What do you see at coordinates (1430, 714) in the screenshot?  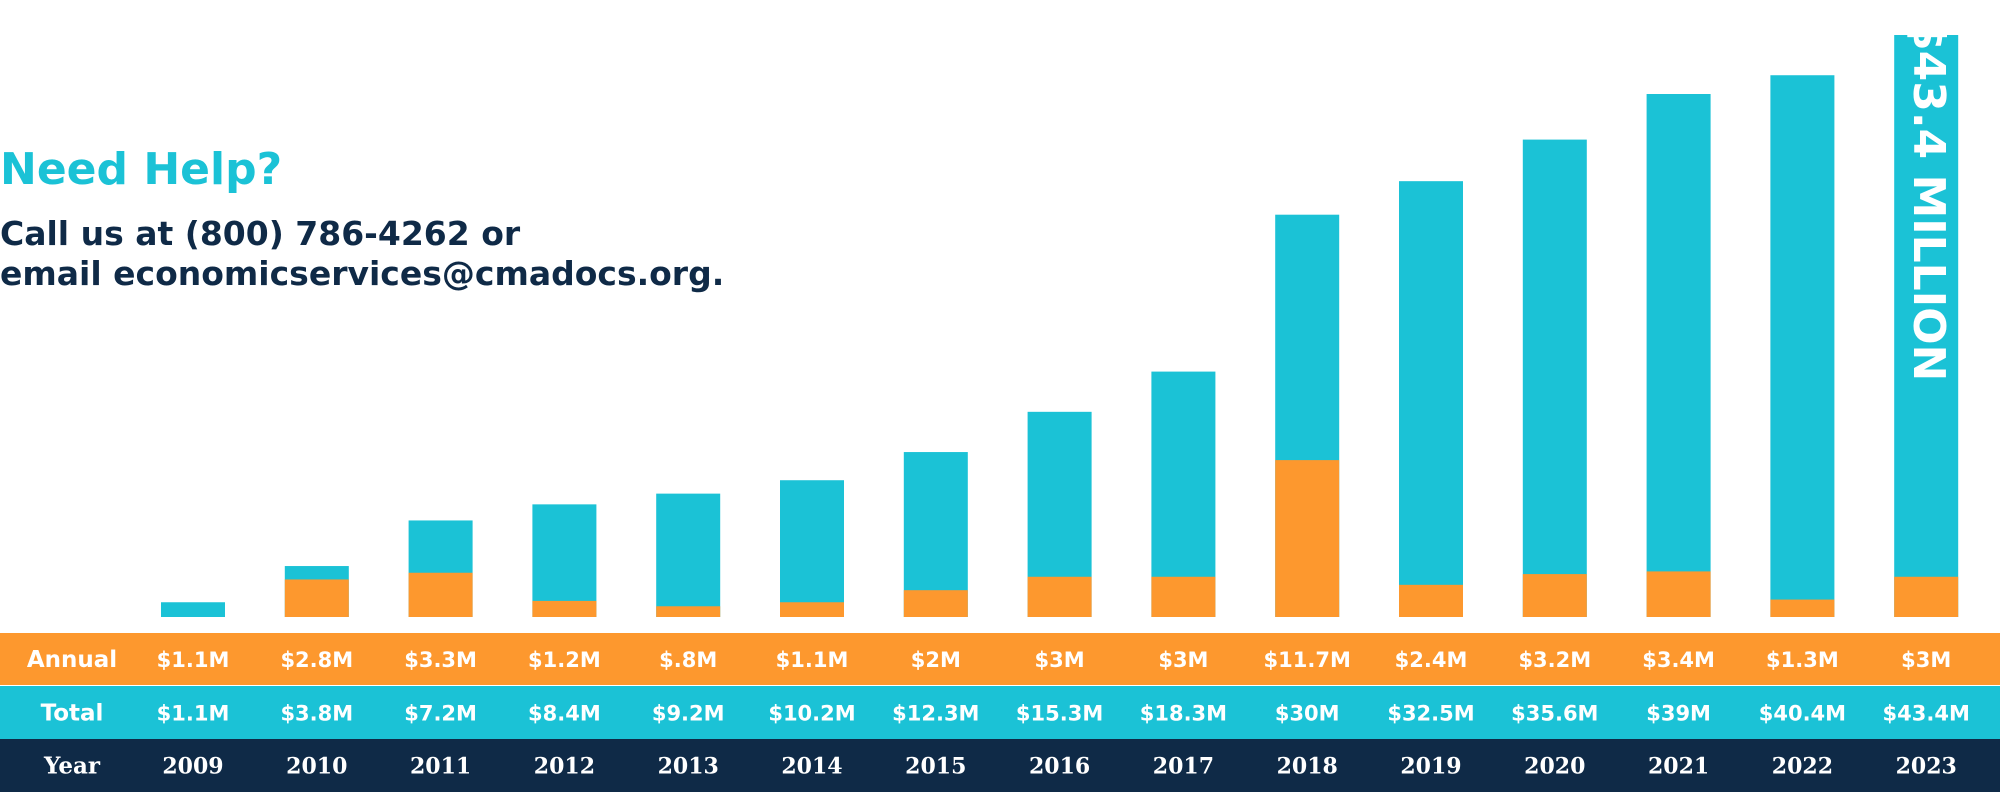 I see `total-value-2019: $32.5M` at bounding box center [1430, 714].